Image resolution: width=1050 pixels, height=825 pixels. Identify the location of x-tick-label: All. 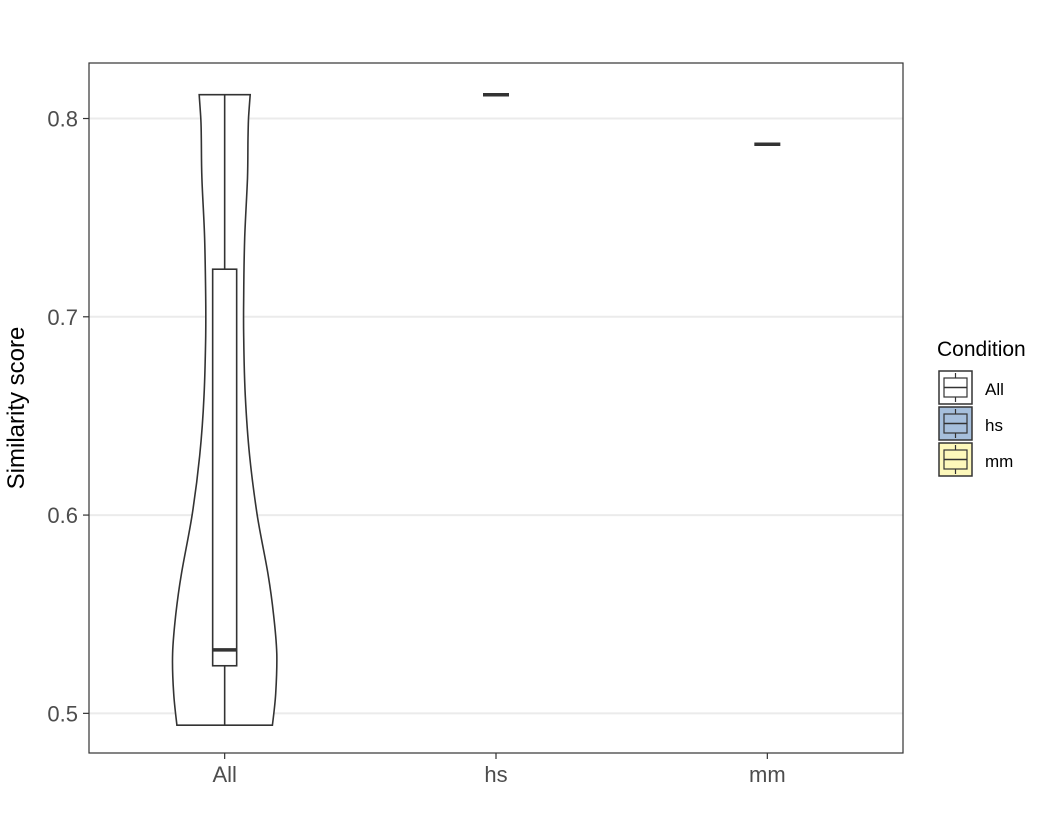
(224, 774).